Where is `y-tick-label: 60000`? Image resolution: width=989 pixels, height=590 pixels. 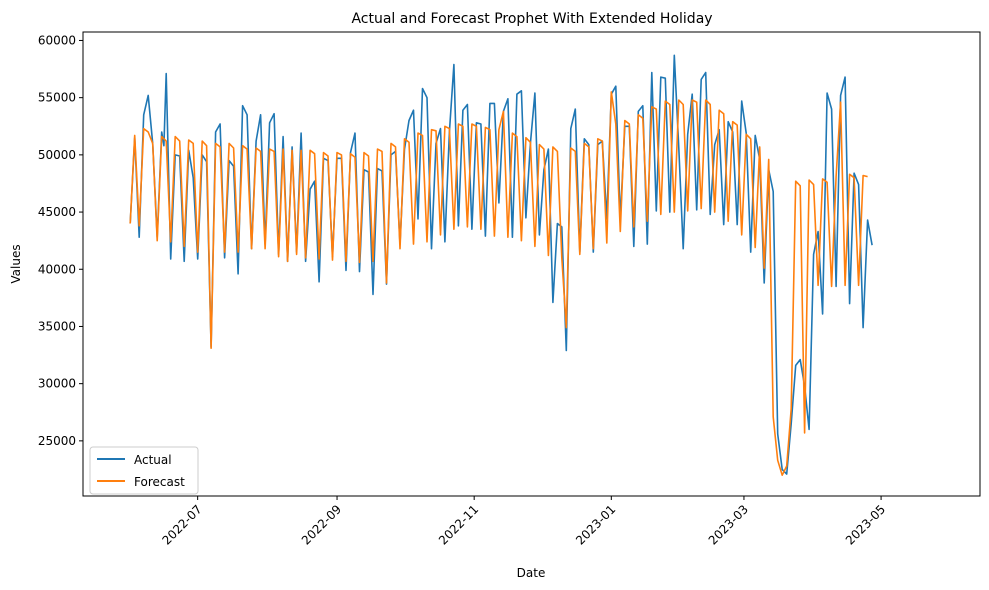
y-tick-label: 60000 is located at coordinates (57, 40).